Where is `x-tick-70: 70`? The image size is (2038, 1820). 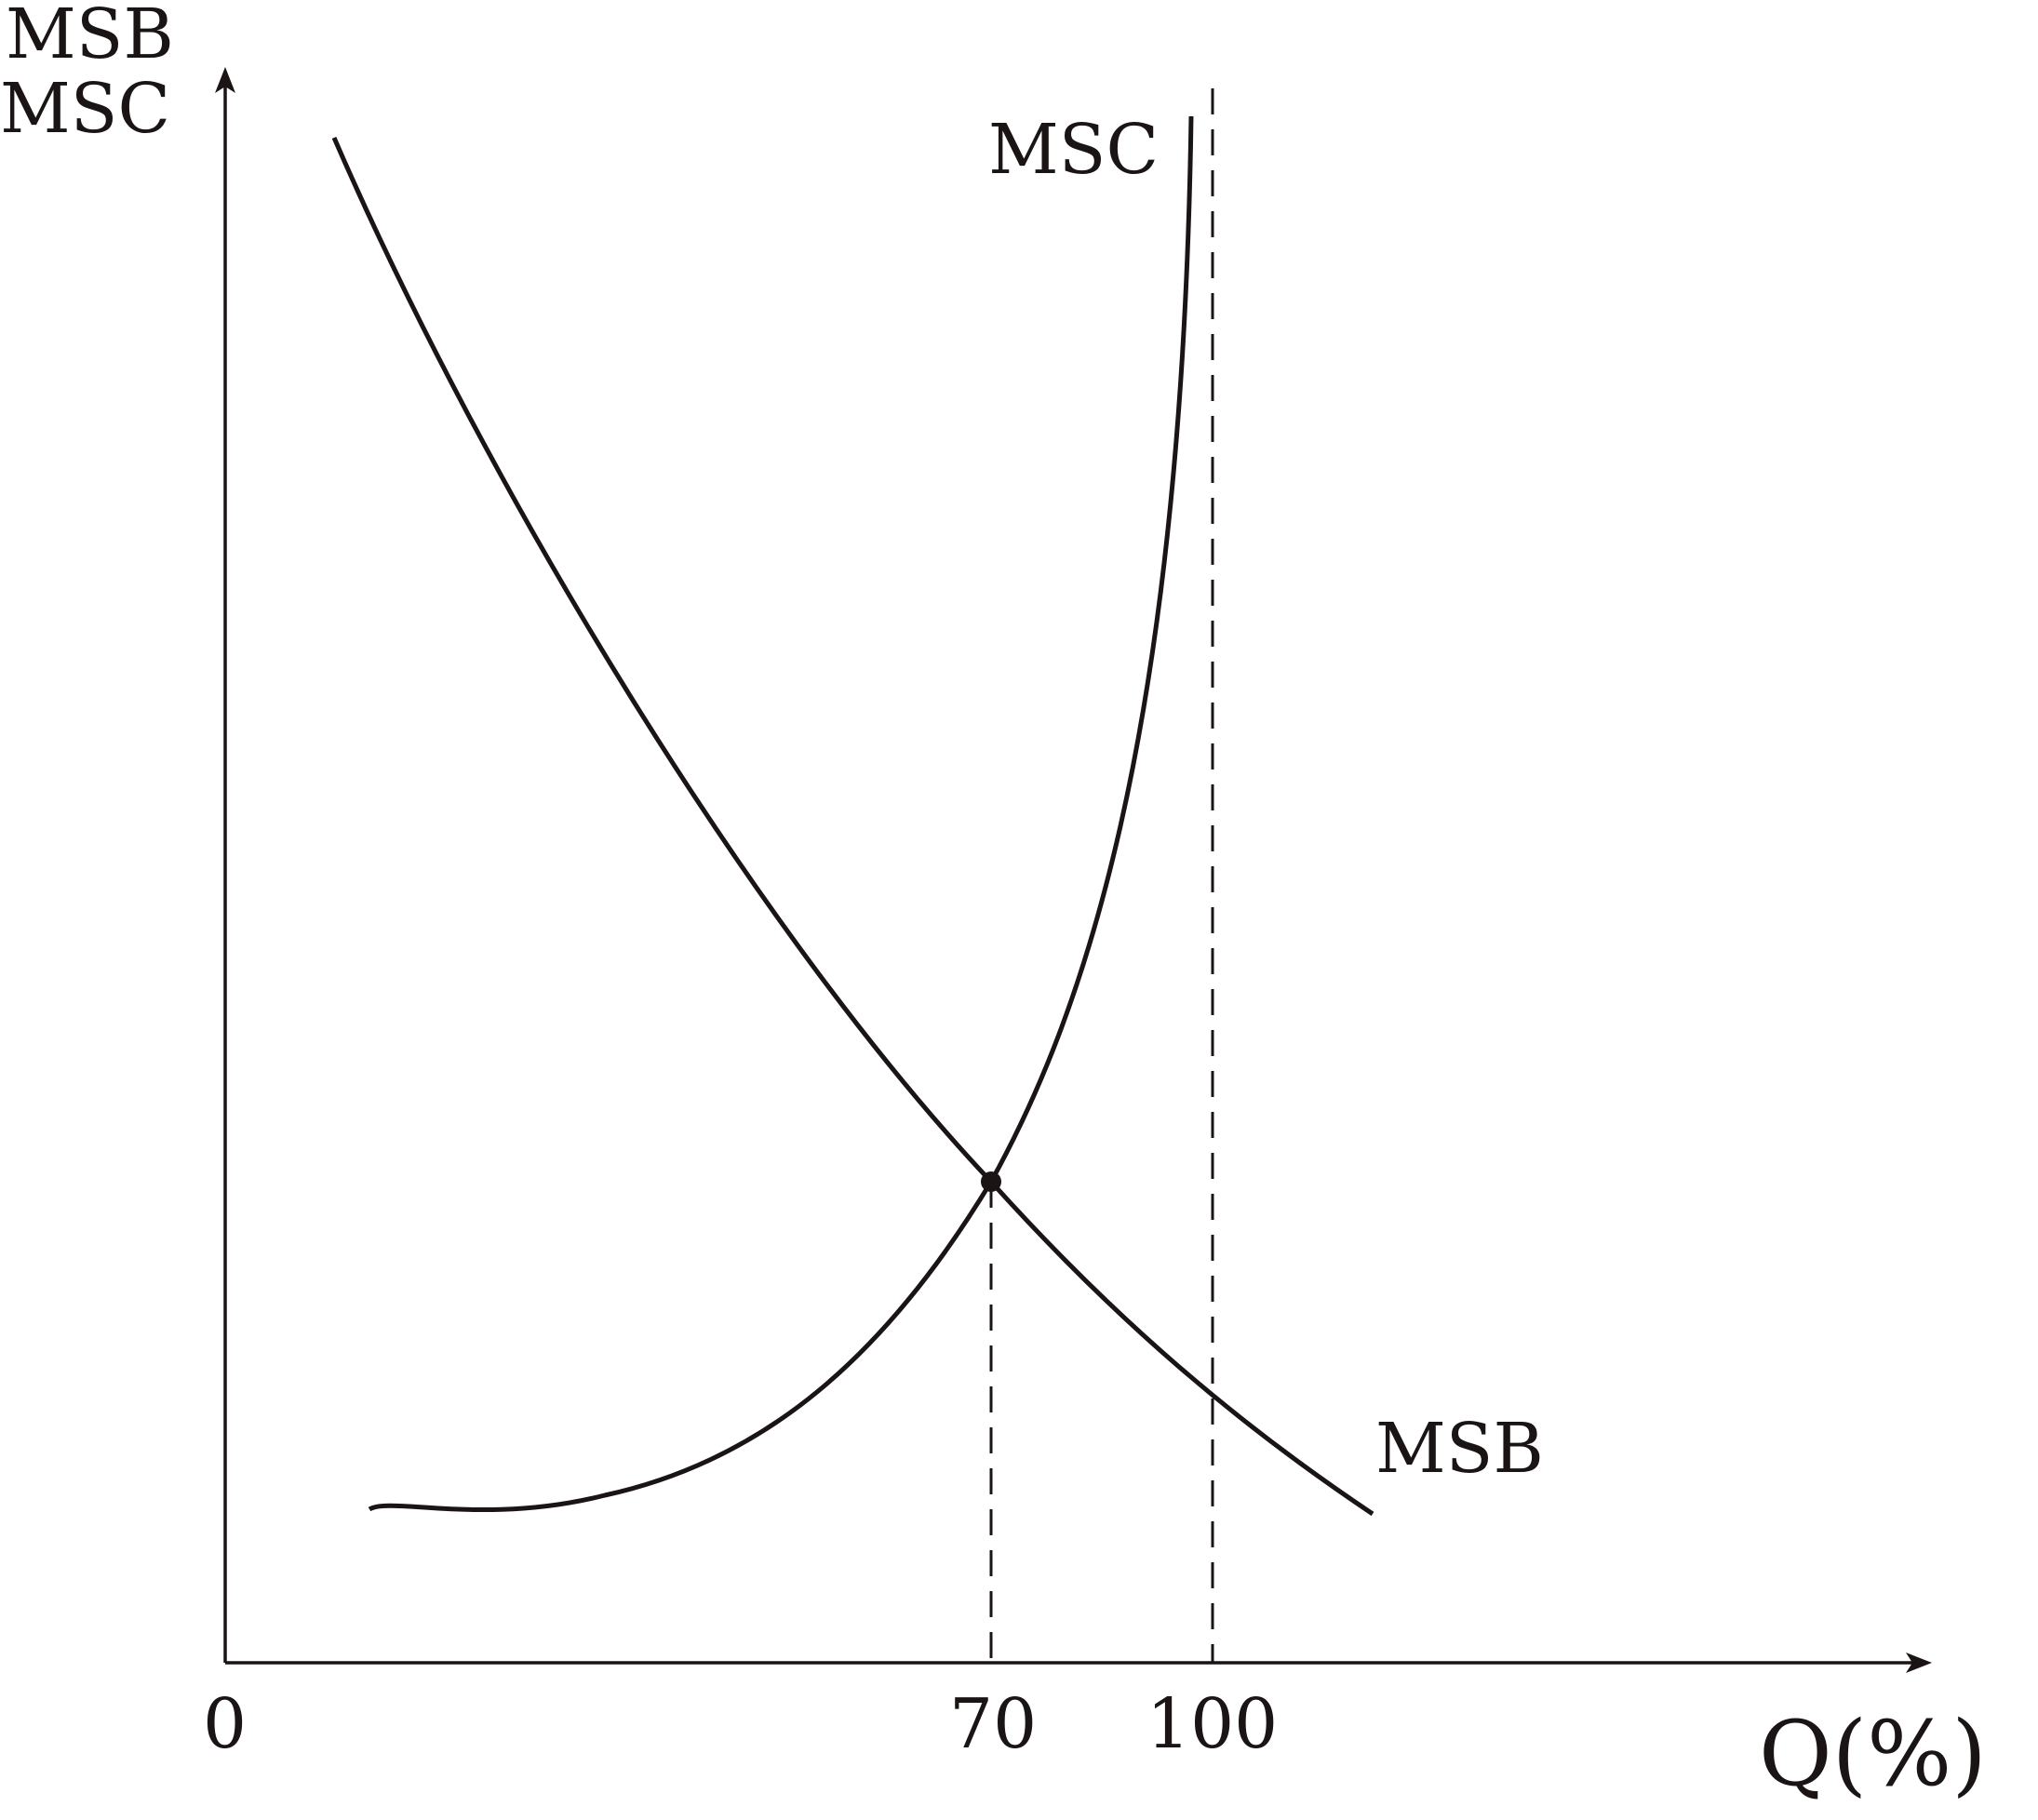 x-tick-70: 70 is located at coordinates (993, 1724).